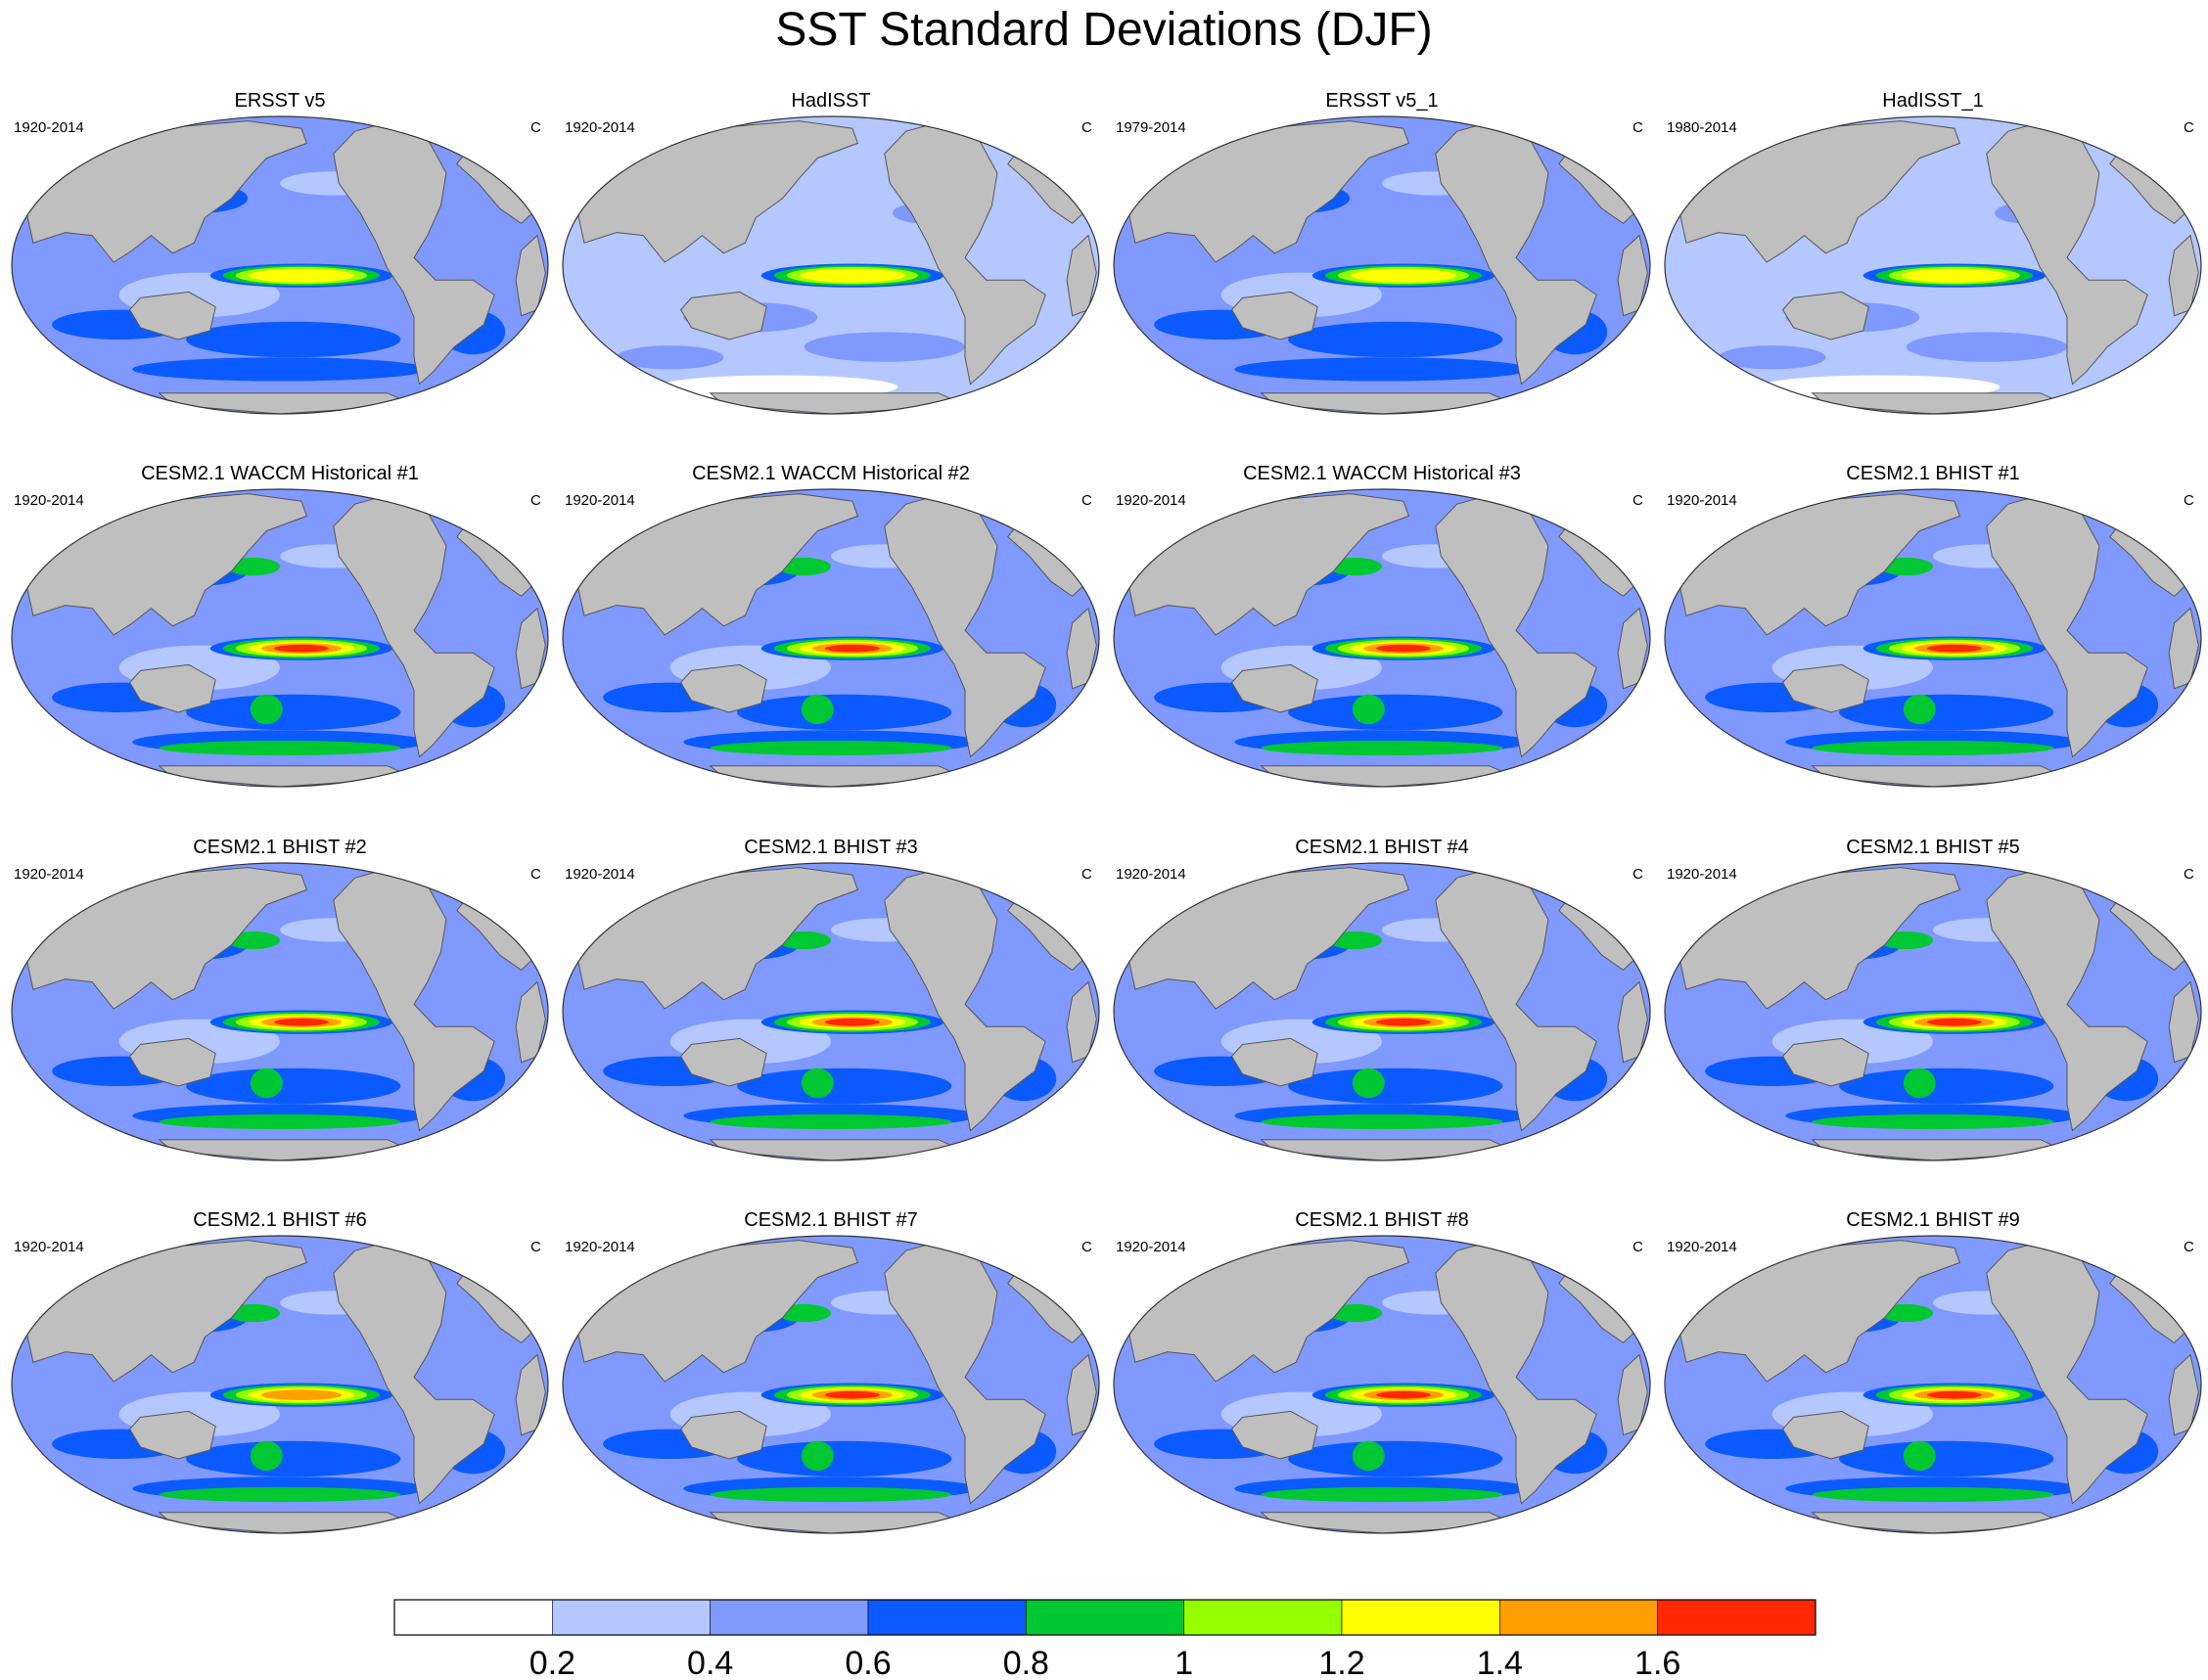 Image resolution: width=2208 pixels, height=1680 pixels. I want to click on panel-title: ERSST v5, so click(280, 101).